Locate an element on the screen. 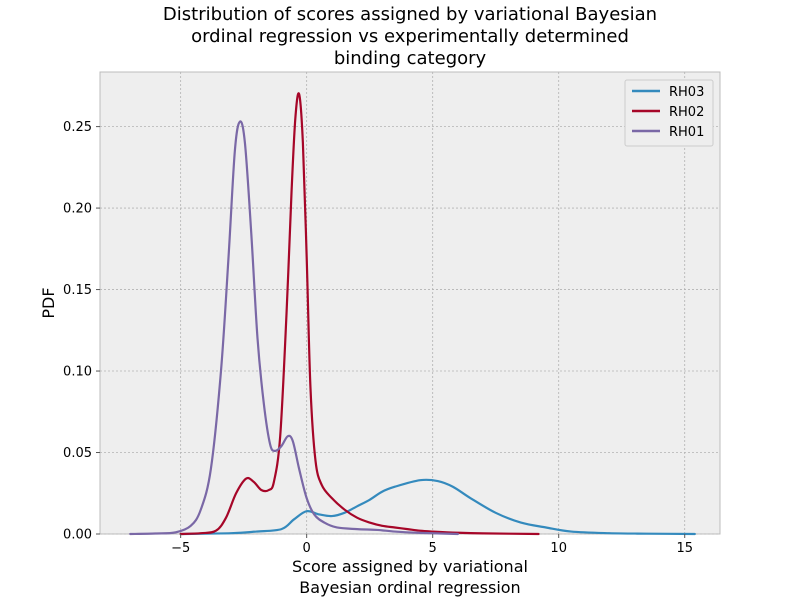  y-tick-label: 0.10 is located at coordinates (77, 372).